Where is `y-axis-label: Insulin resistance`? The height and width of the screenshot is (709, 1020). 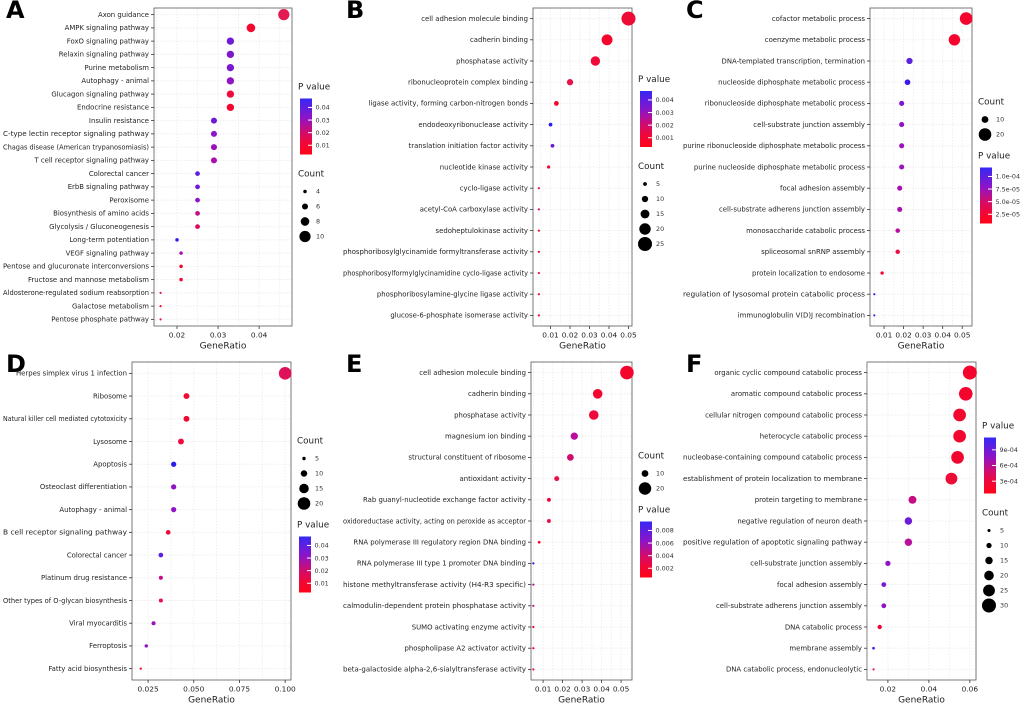
y-axis-label: Insulin resistance is located at coordinates (119, 121).